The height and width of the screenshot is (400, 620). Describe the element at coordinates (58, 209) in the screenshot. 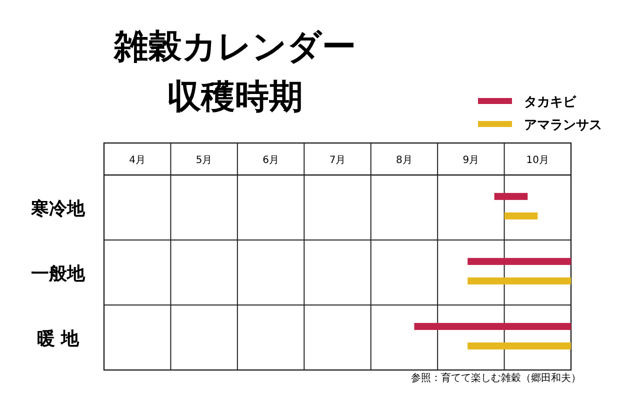

I see `y-tick-label: 寒冷地` at that location.